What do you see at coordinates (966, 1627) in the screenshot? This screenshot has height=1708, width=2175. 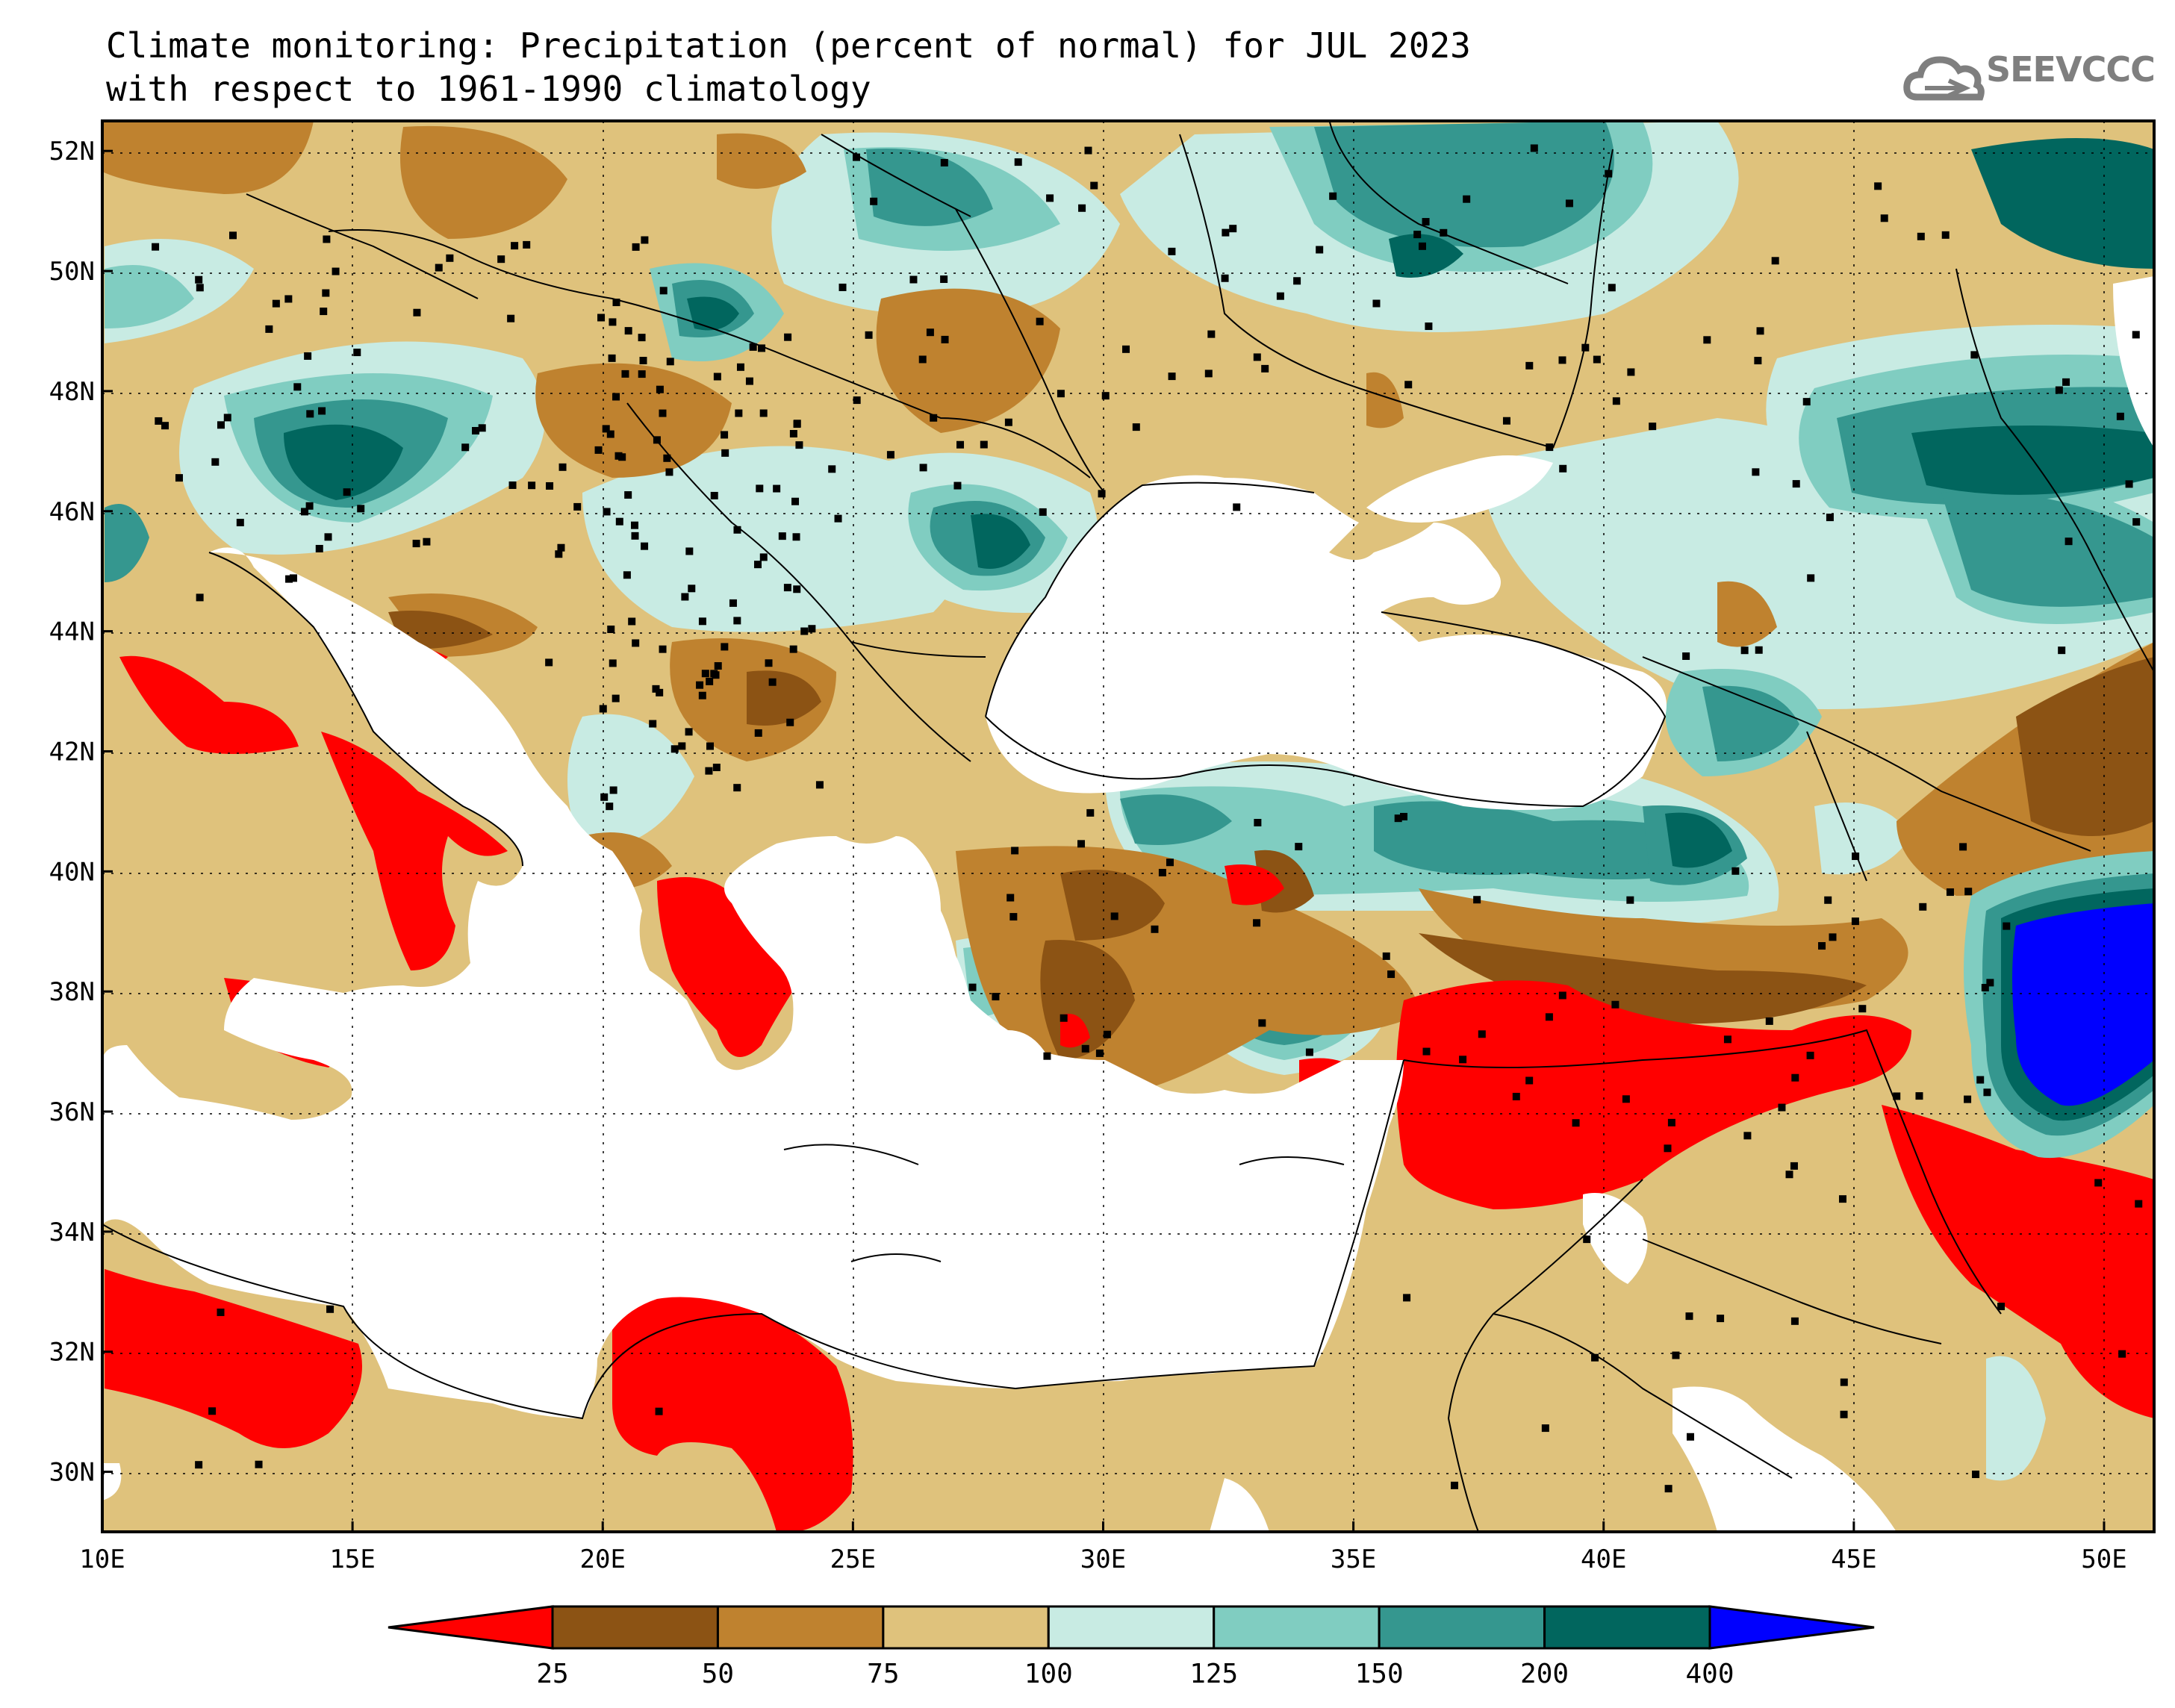 I see `colorbar-box` at bounding box center [966, 1627].